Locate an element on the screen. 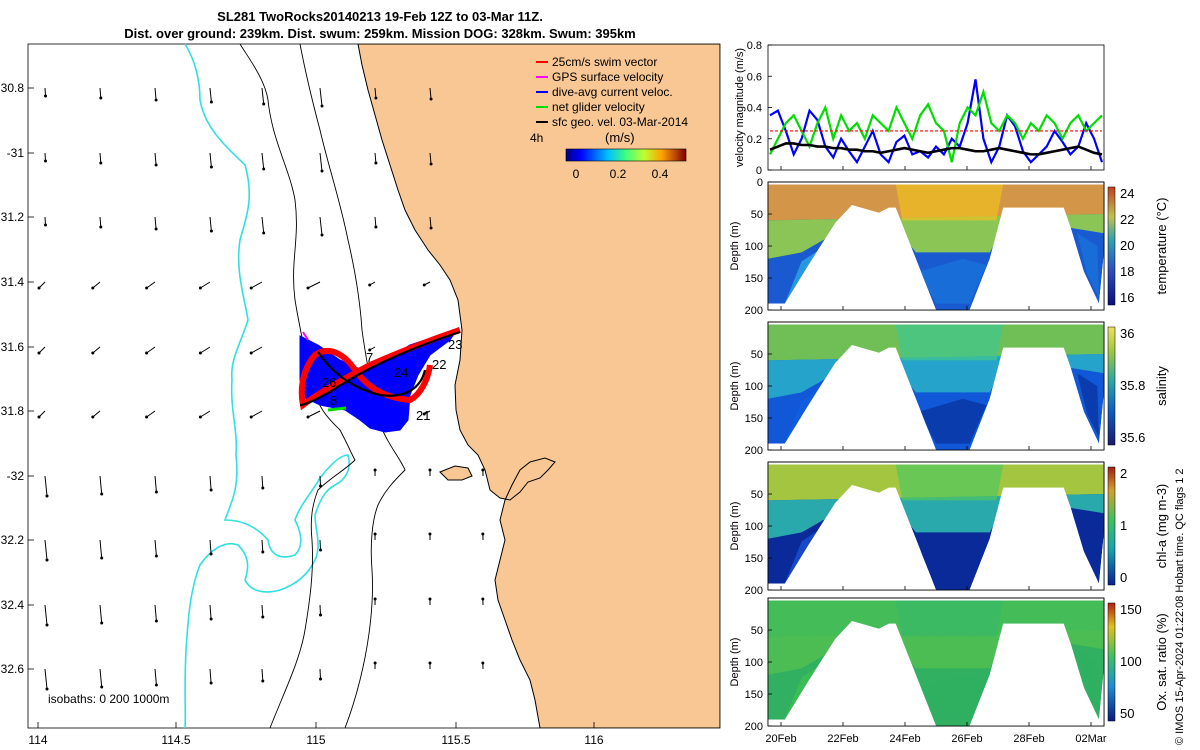  legend-label: sfc geo. vel. 03-Mar-2014 is located at coordinates (620, 122).